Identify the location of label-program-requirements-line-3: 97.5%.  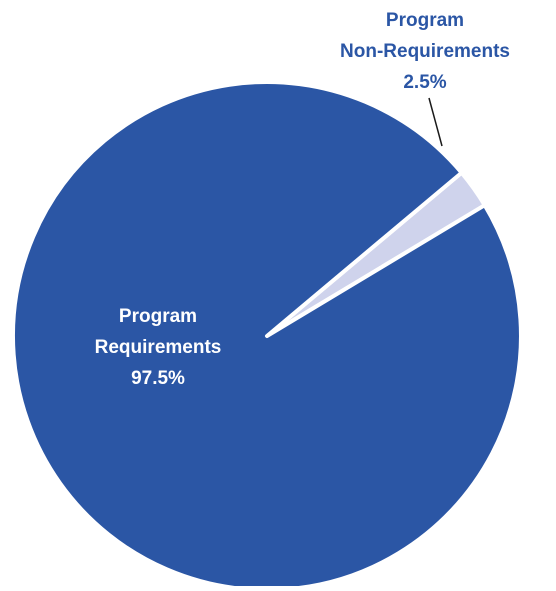
(158, 378).